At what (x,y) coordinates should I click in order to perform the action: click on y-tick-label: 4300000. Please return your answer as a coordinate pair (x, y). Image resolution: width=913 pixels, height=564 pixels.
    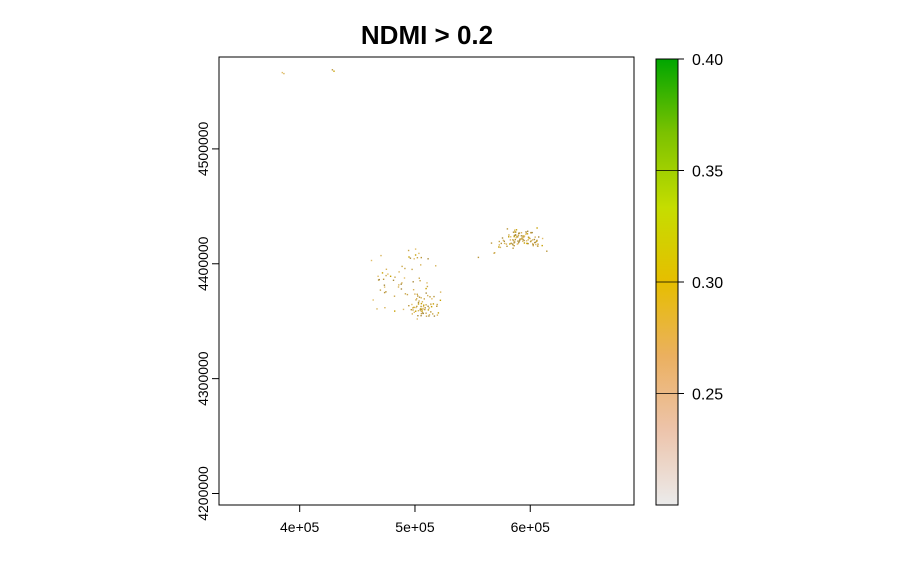
    Looking at the image, I should click on (203, 378).